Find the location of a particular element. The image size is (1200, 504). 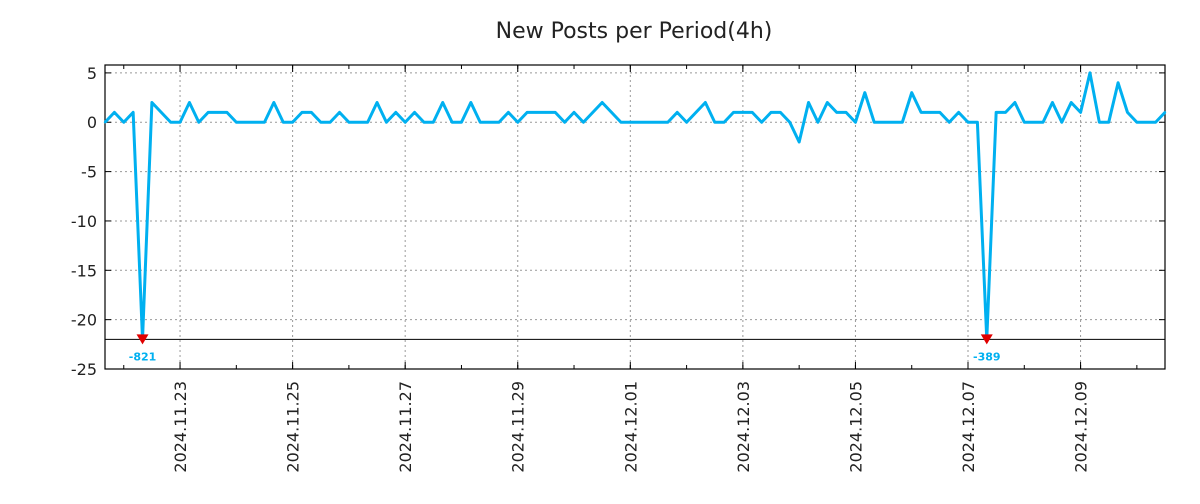

y-tick-label: -15 is located at coordinates (84, 270).